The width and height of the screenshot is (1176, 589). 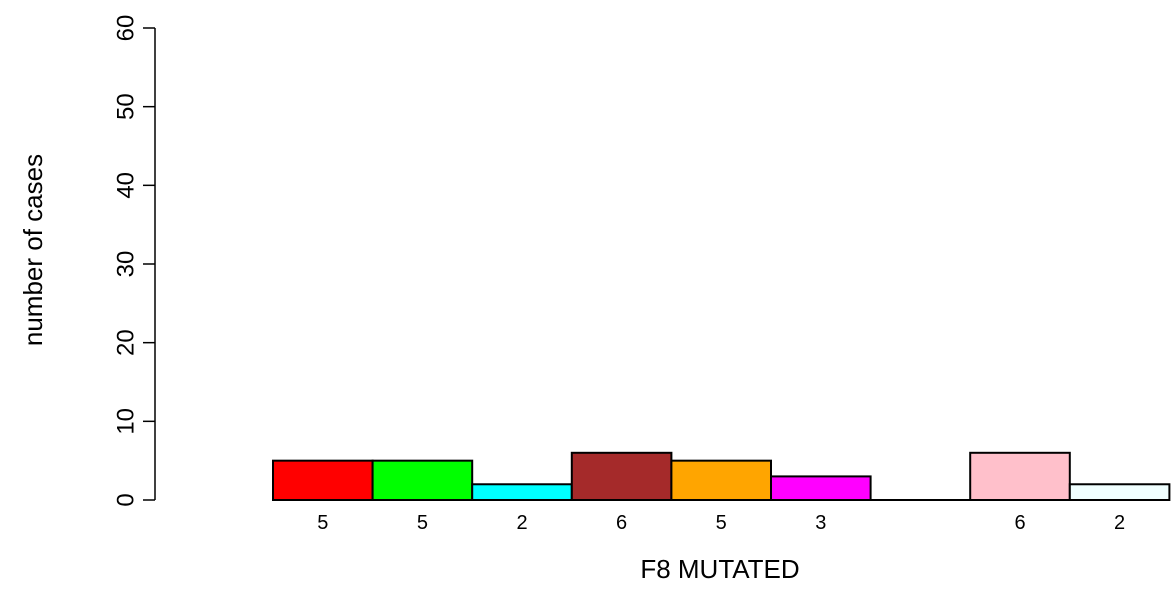 I want to click on bar-labels: 5 5 2 6 5 3 6 2, so click(x=721, y=523).